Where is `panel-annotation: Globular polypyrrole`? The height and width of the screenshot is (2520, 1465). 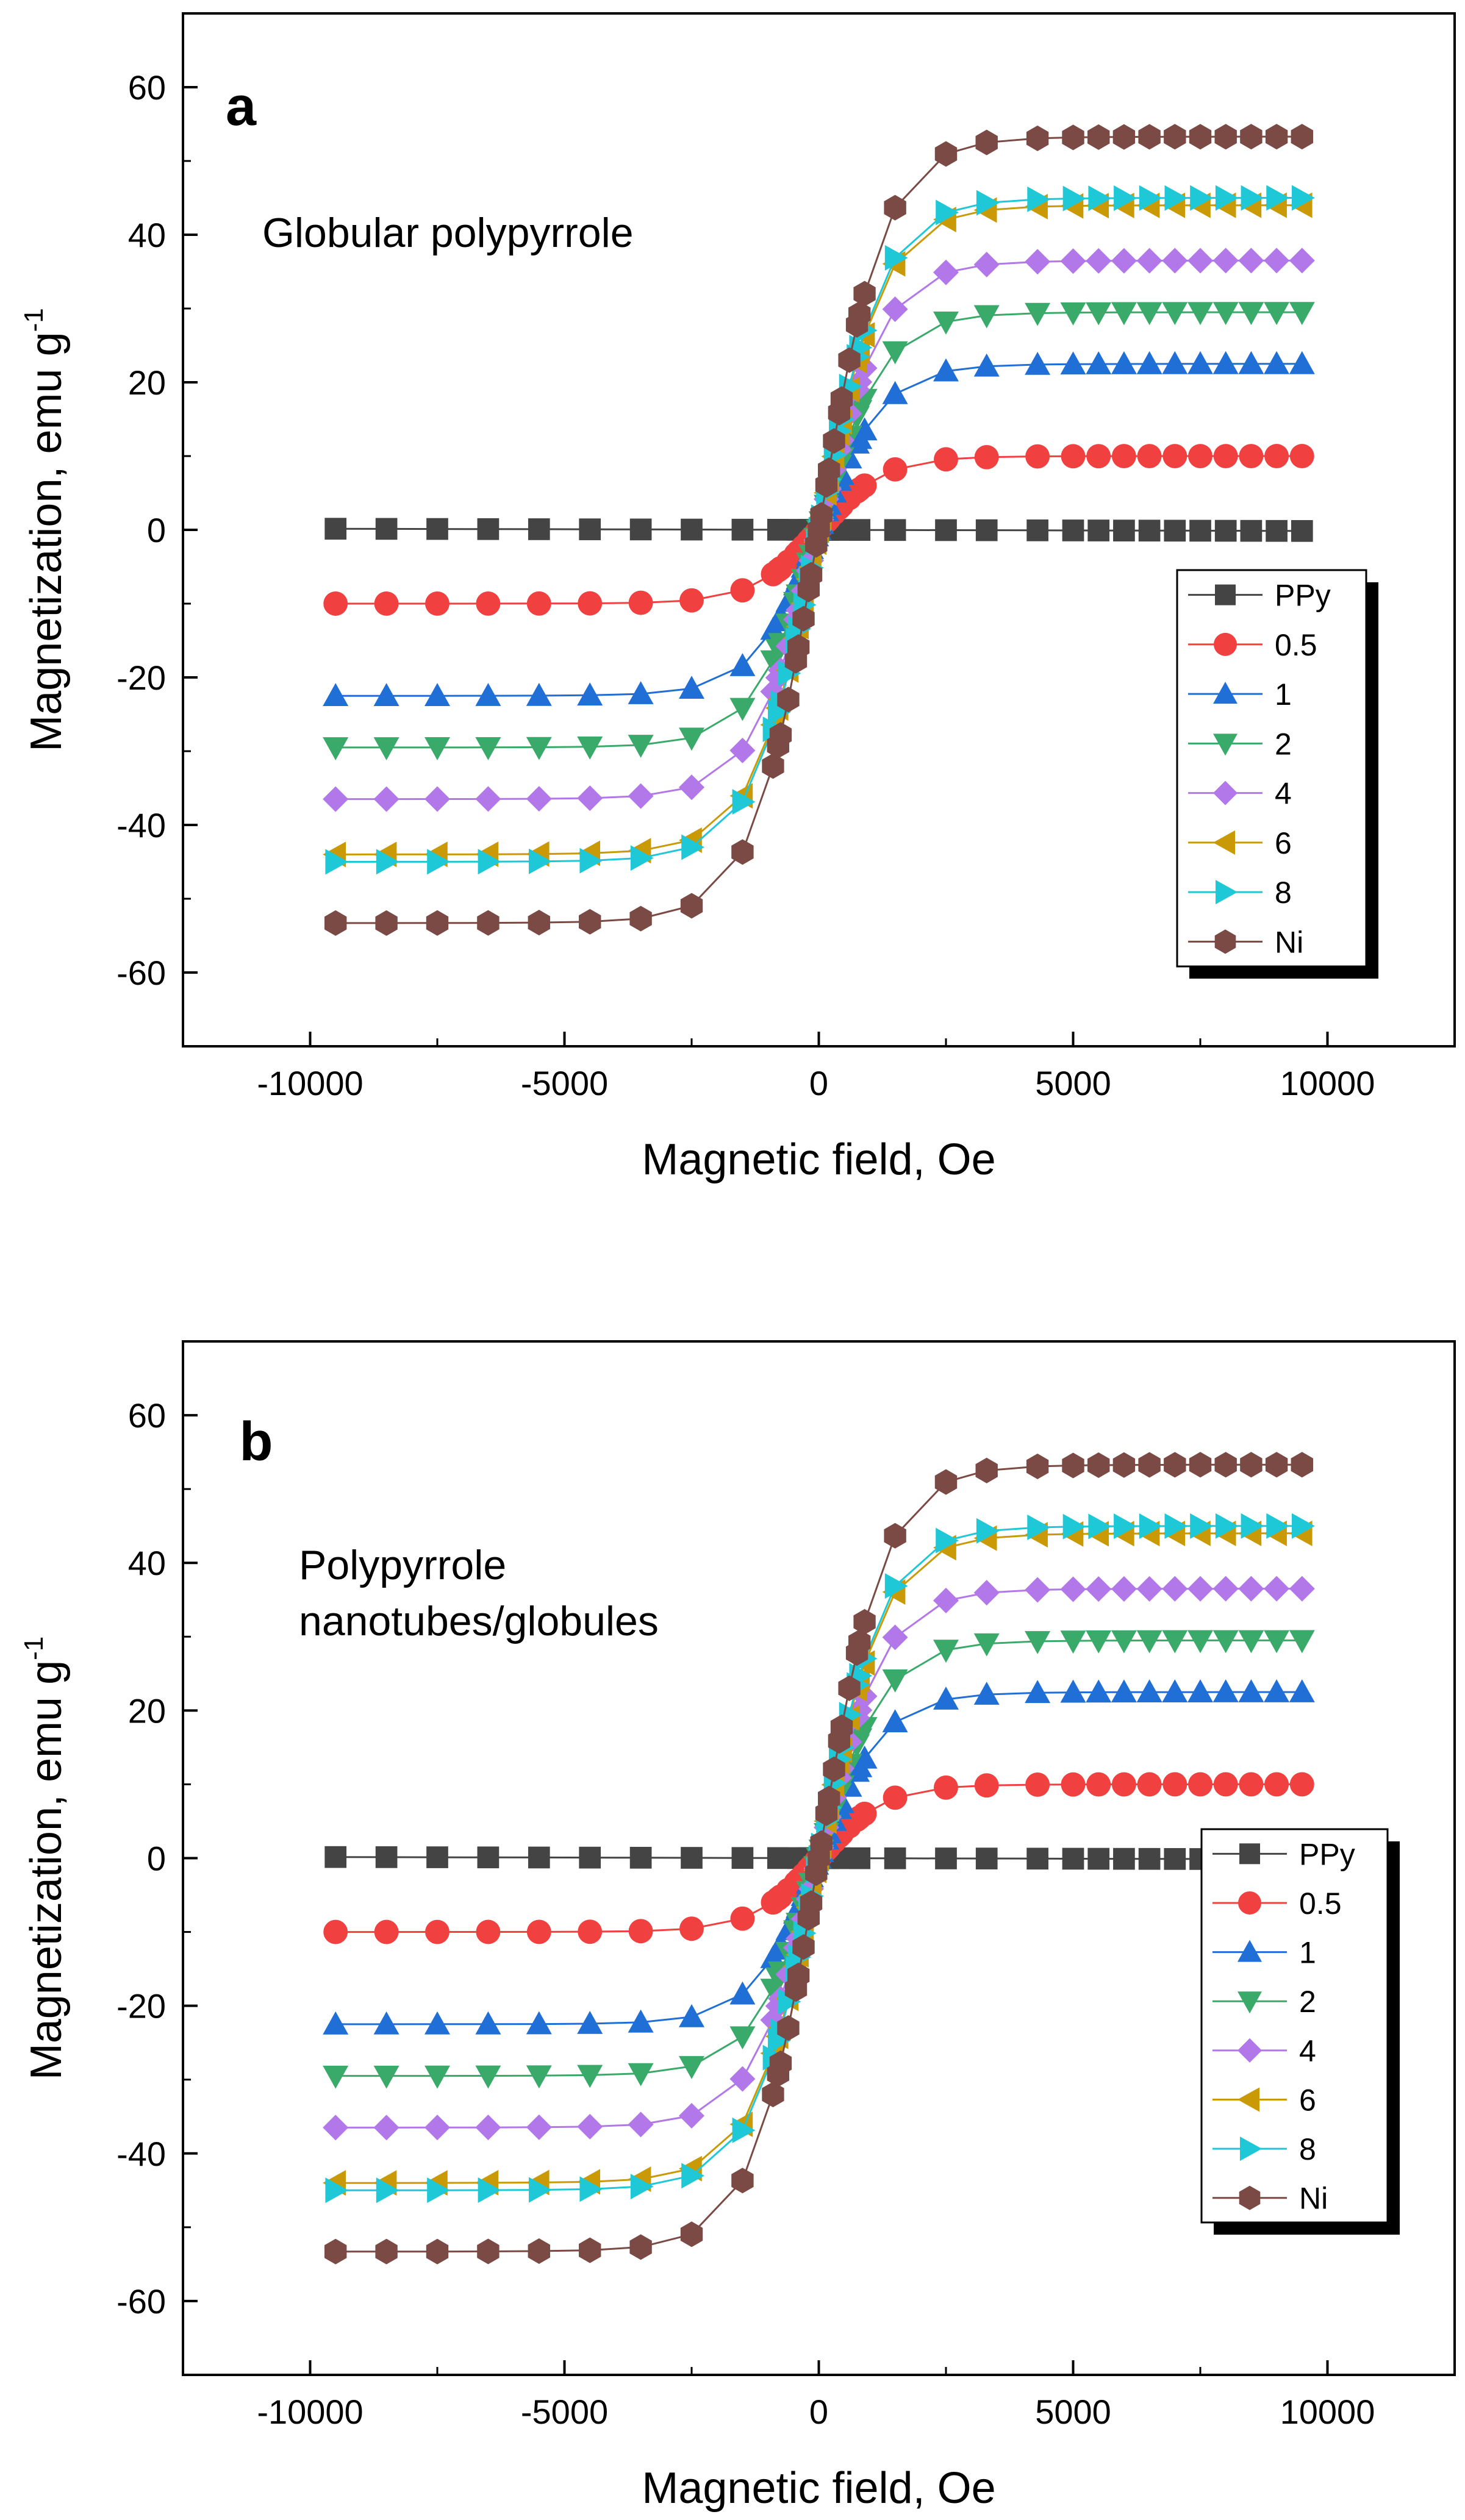
panel-annotation: Globular polypyrrole is located at coordinates (448, 233).